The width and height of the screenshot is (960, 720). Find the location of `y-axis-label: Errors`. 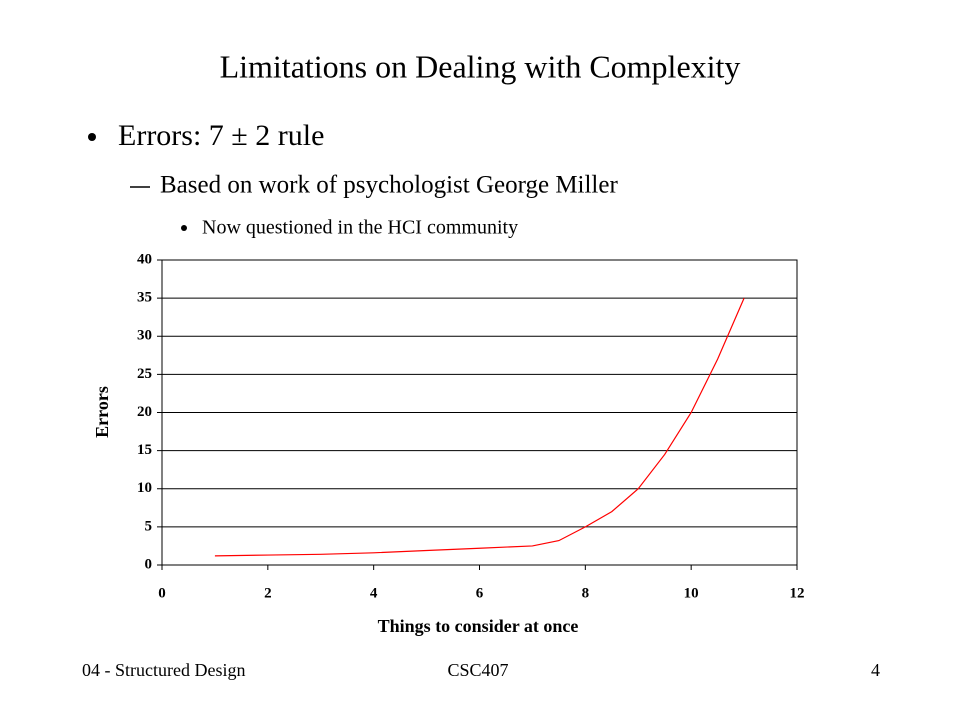

y-axis-label: Errors is located at coordinates (102, 412).